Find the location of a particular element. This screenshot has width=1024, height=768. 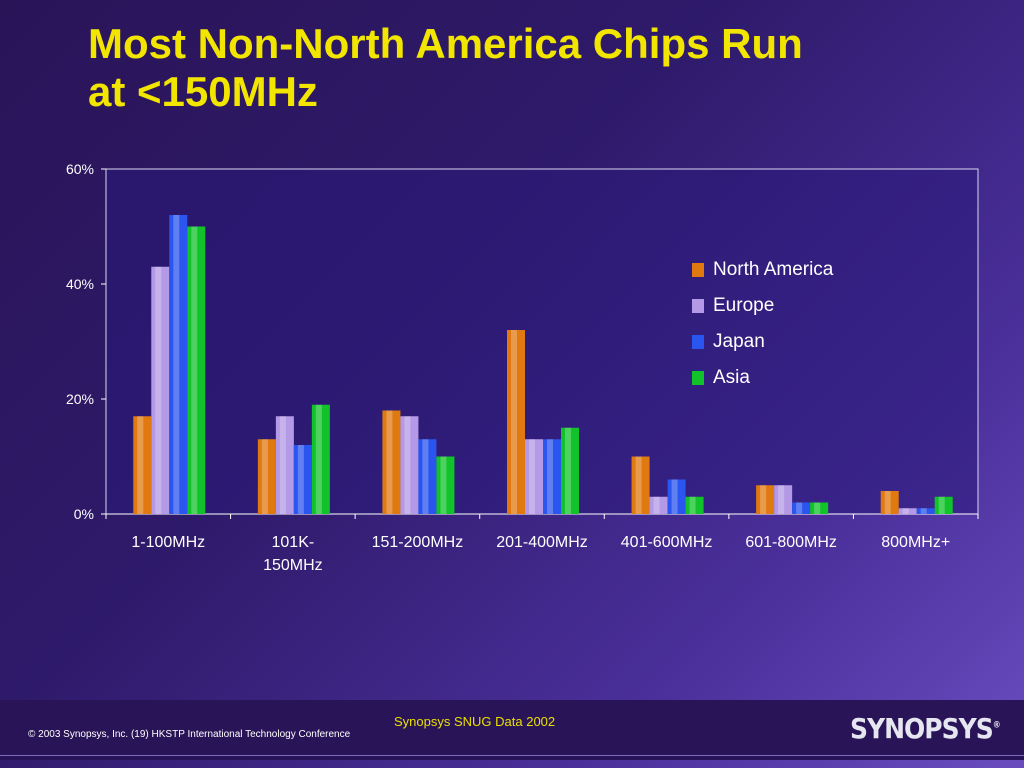

legend-label: Asia is located at coordinates (731, 377).